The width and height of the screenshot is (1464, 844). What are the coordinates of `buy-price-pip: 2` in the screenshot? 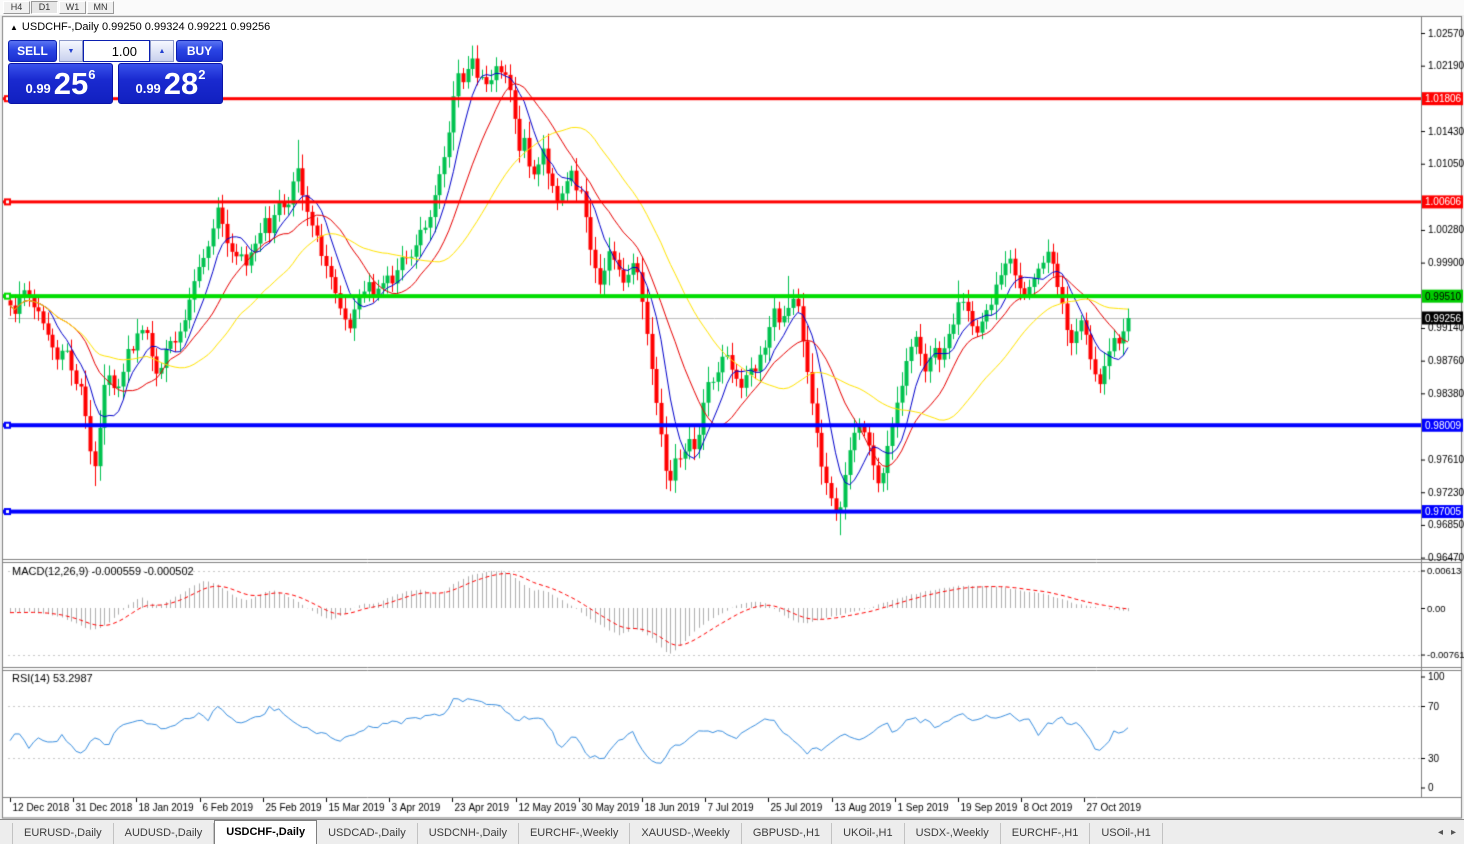 It's located at (202, 74).